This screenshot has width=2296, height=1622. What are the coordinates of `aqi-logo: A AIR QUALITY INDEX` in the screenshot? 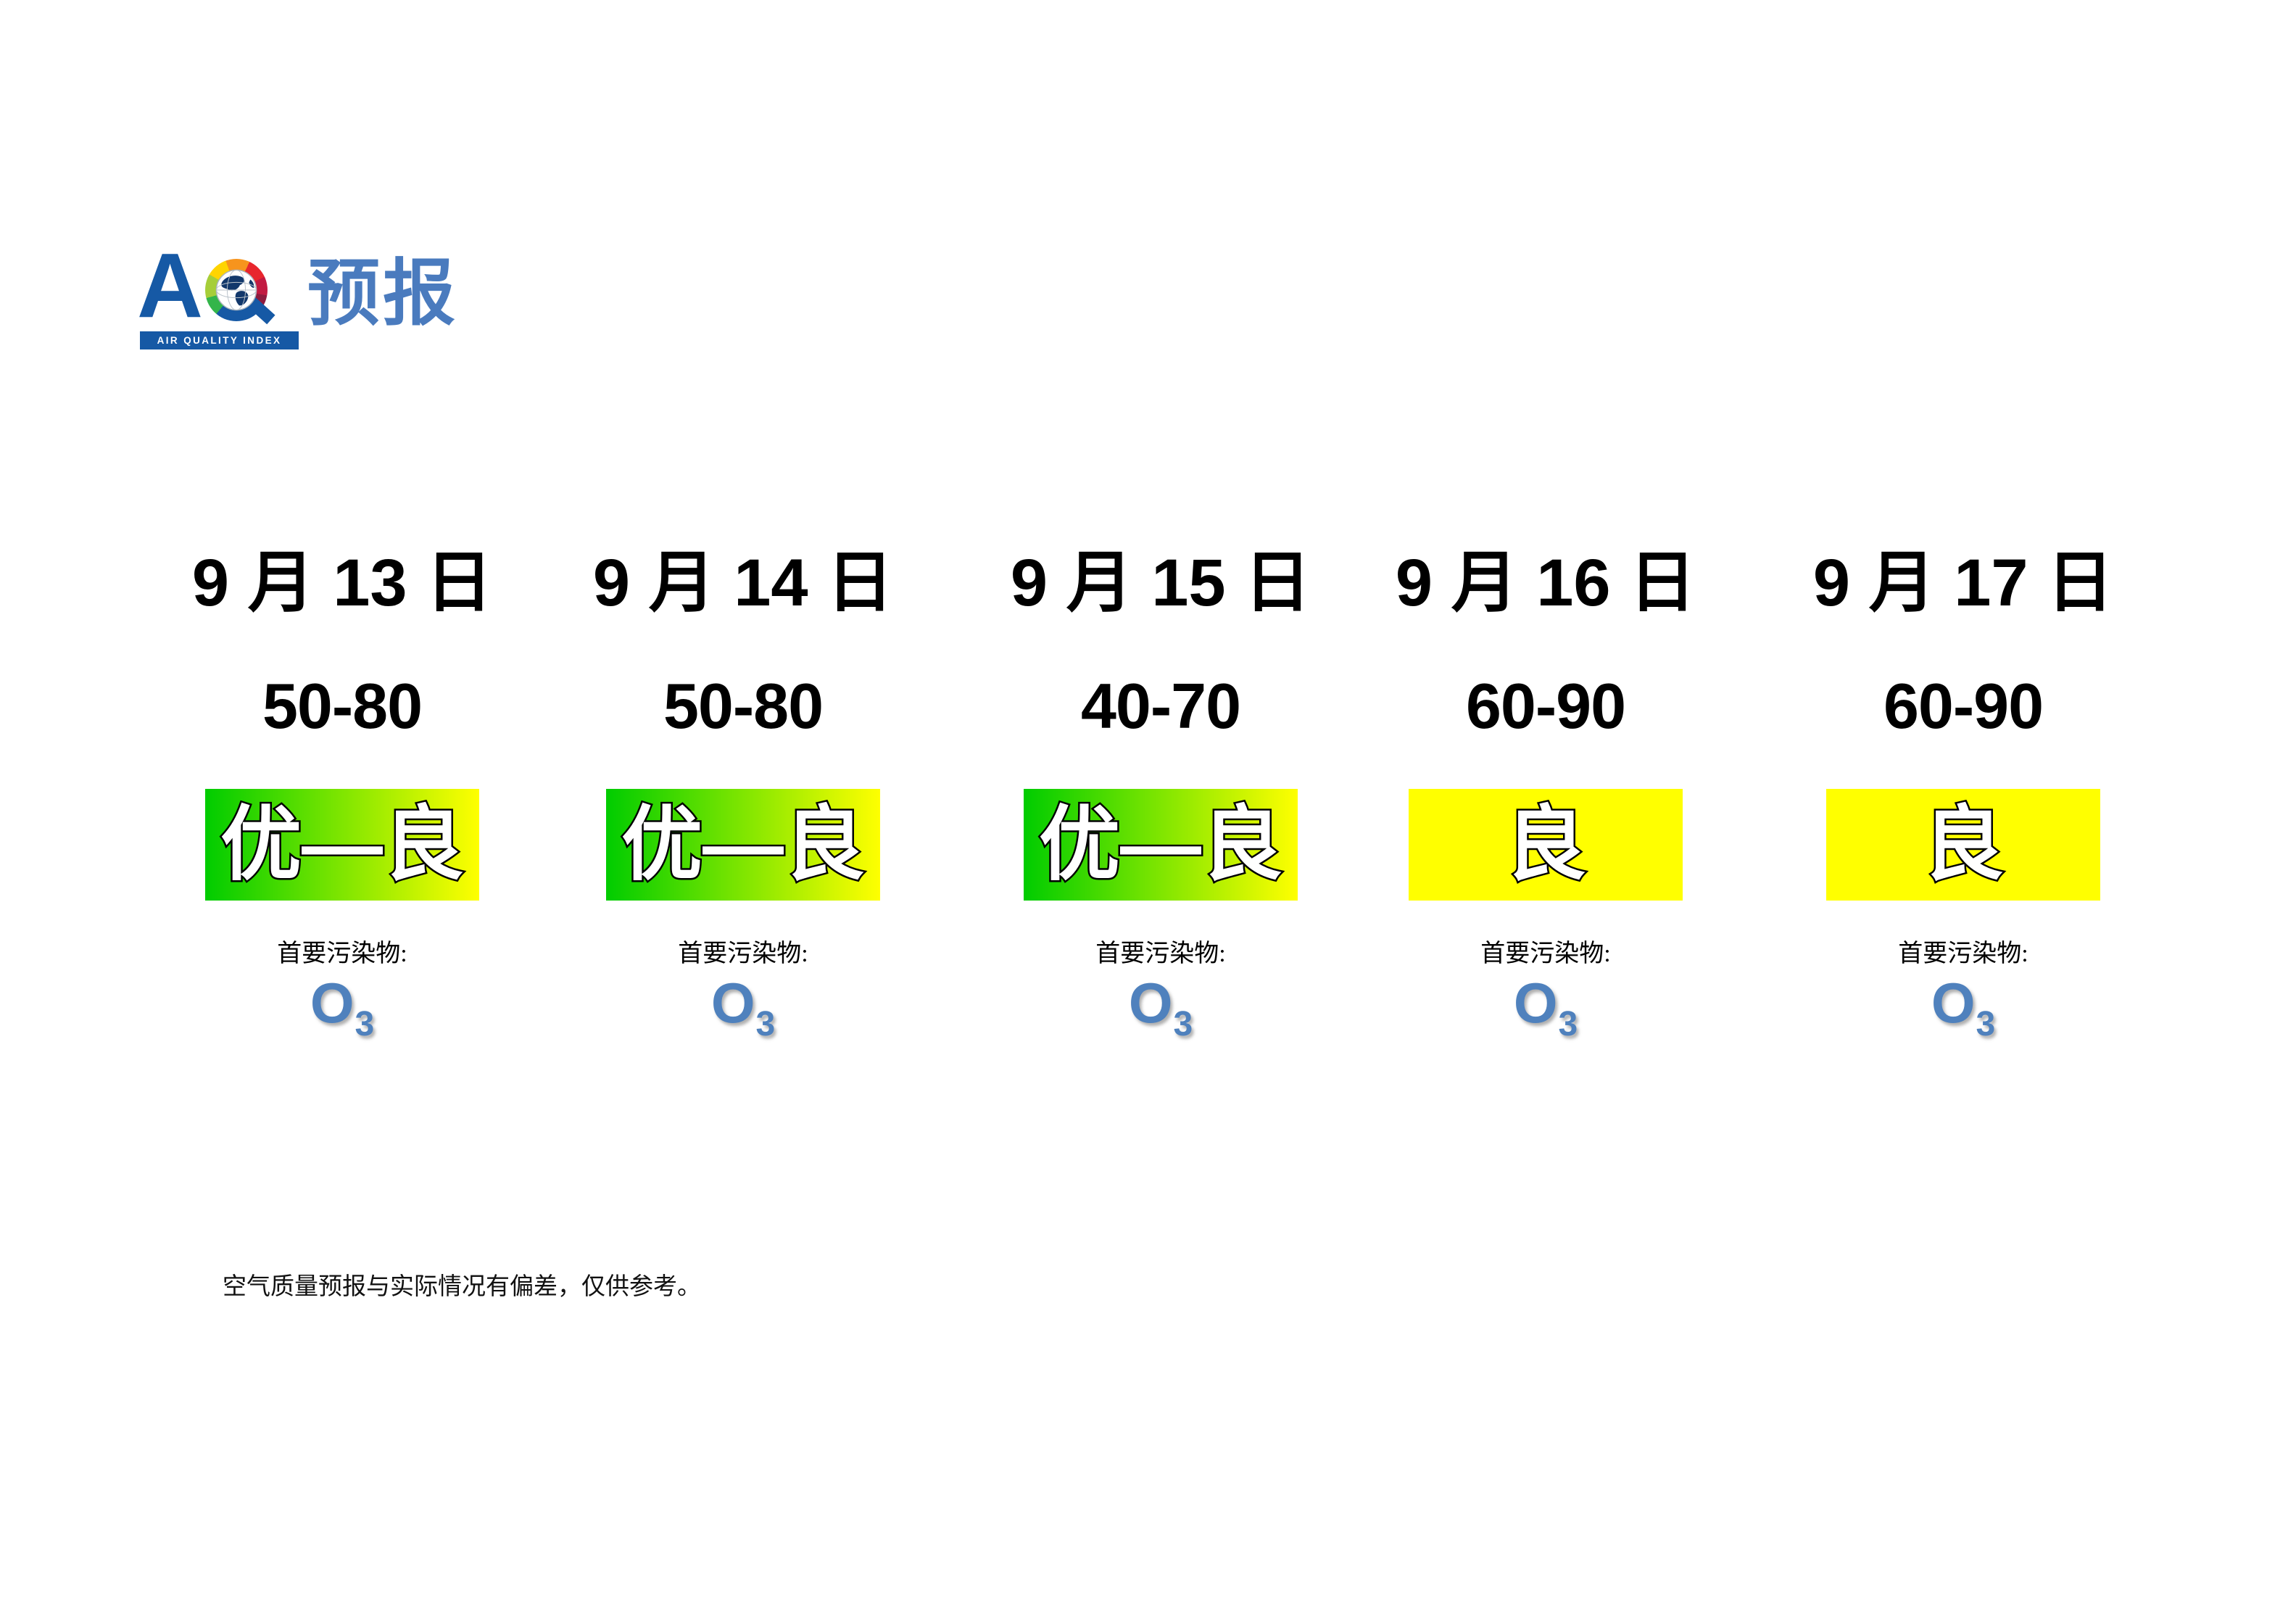 It's located at (218, 294).